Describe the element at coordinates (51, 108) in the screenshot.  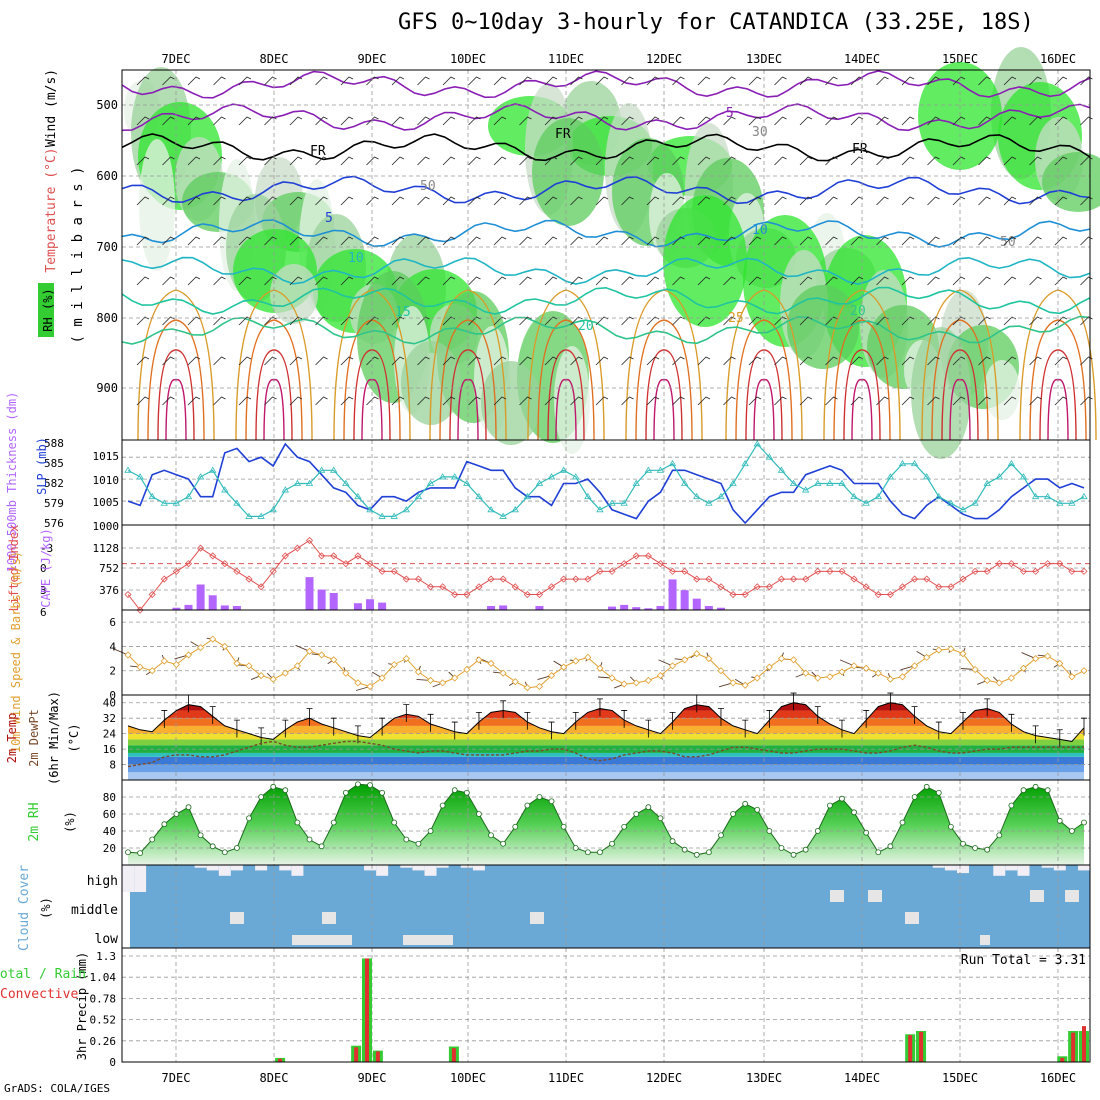
I see `wind-axis-label: Wind (m/s)` at that location.